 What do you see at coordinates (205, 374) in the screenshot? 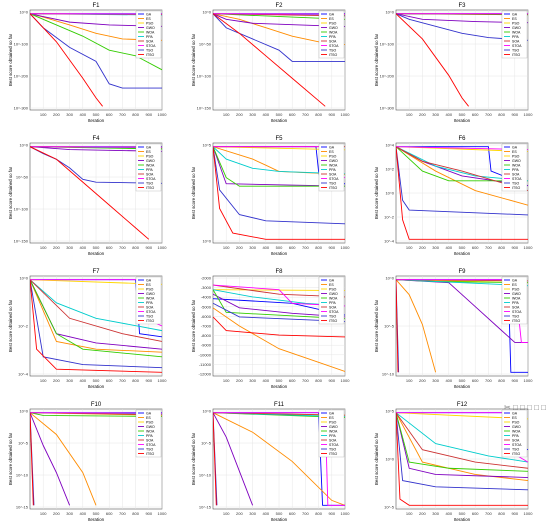
I see `y-tick-label: -12000` at bounding box center [205, 374].